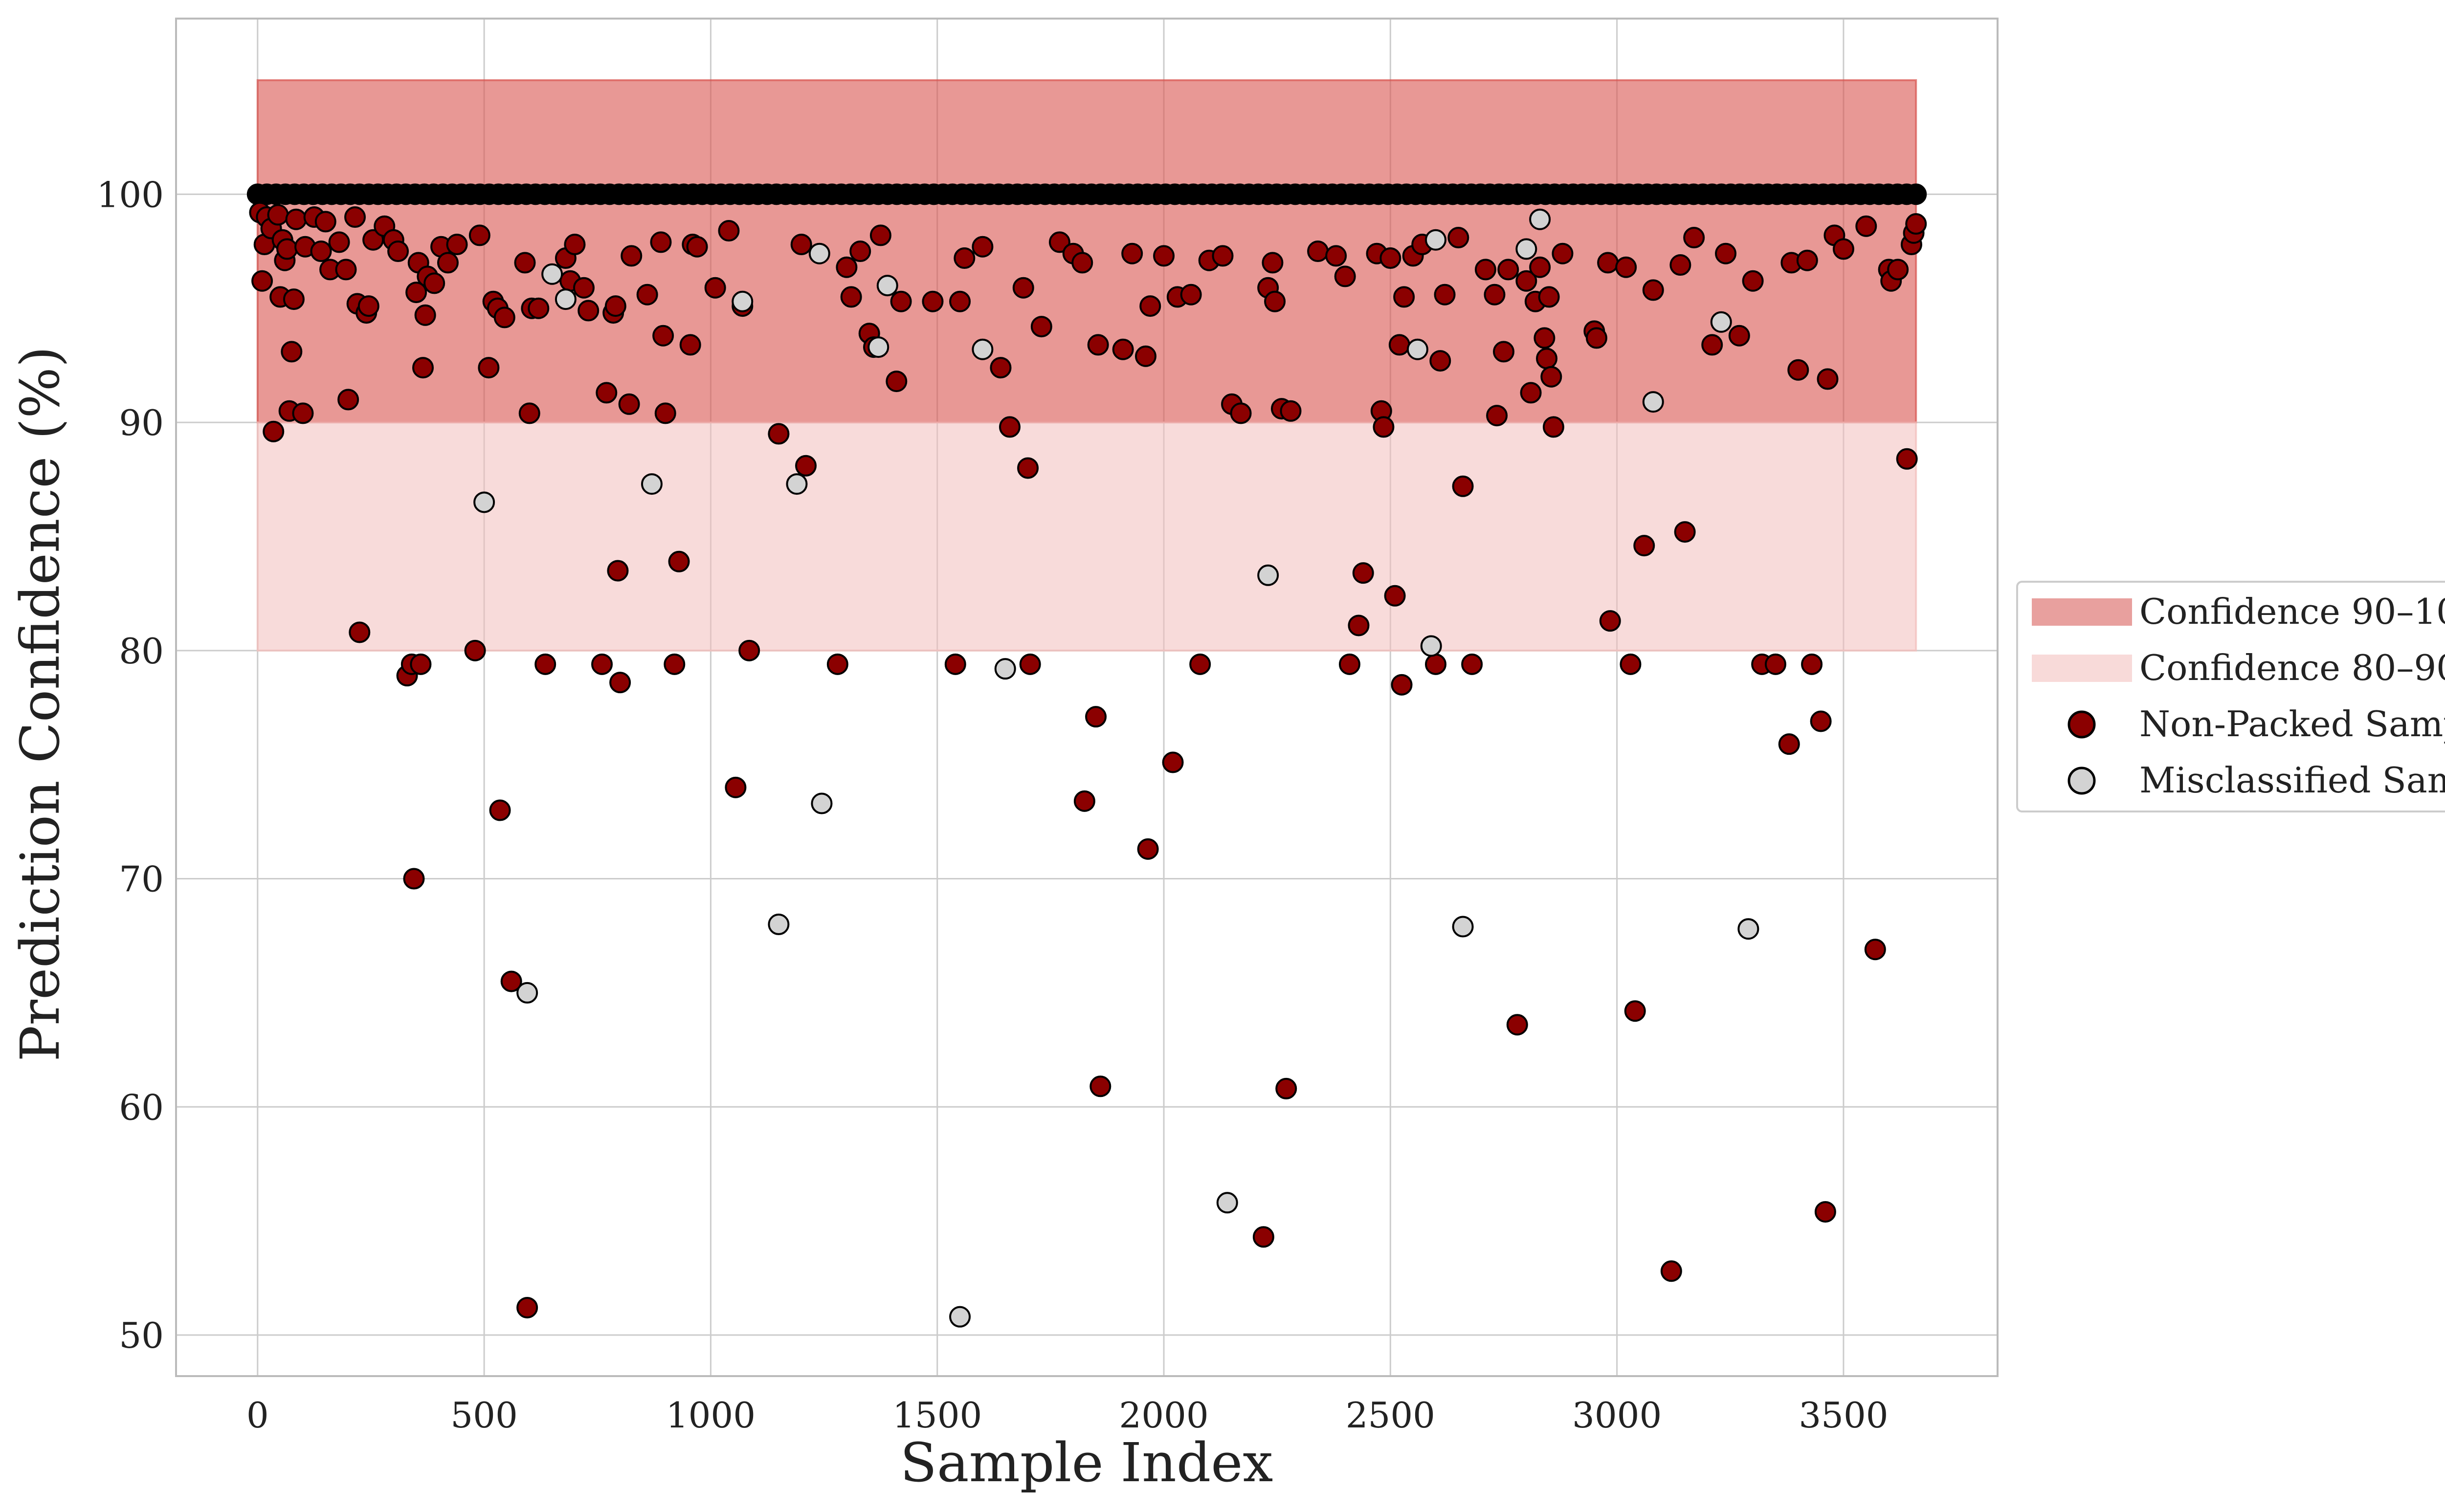 Image resolution: width=2445 pixels, height=1512 pixels. I want to click on y-tick-label: 90, so click(141, 422).